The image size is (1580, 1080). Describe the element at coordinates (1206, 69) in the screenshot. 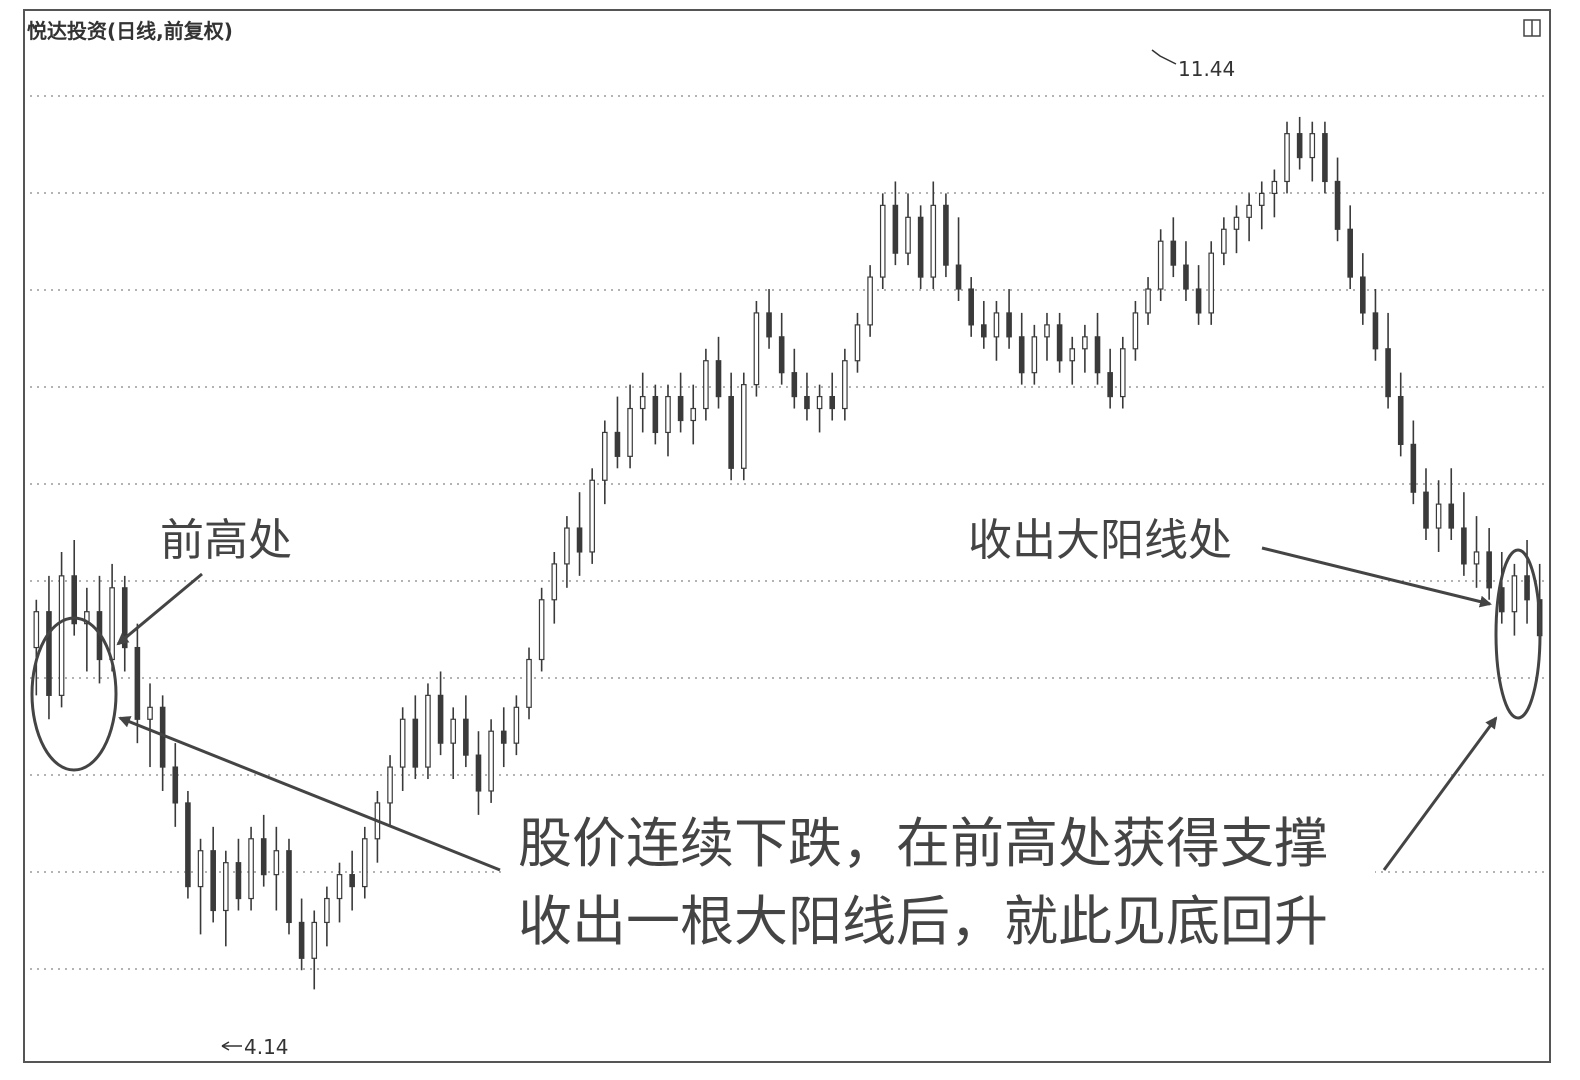

I see `high-price-label: 11.44` at that location.